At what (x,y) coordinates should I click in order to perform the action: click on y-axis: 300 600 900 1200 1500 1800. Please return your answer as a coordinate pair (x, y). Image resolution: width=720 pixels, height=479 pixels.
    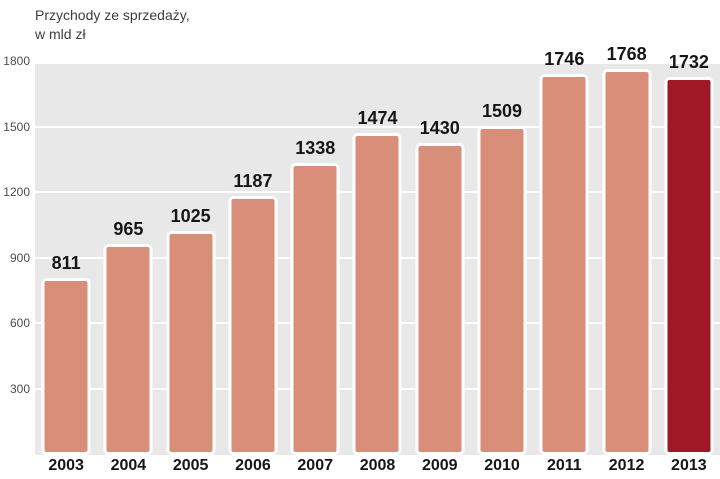
    Looking at the image, I should click on (15, 254).